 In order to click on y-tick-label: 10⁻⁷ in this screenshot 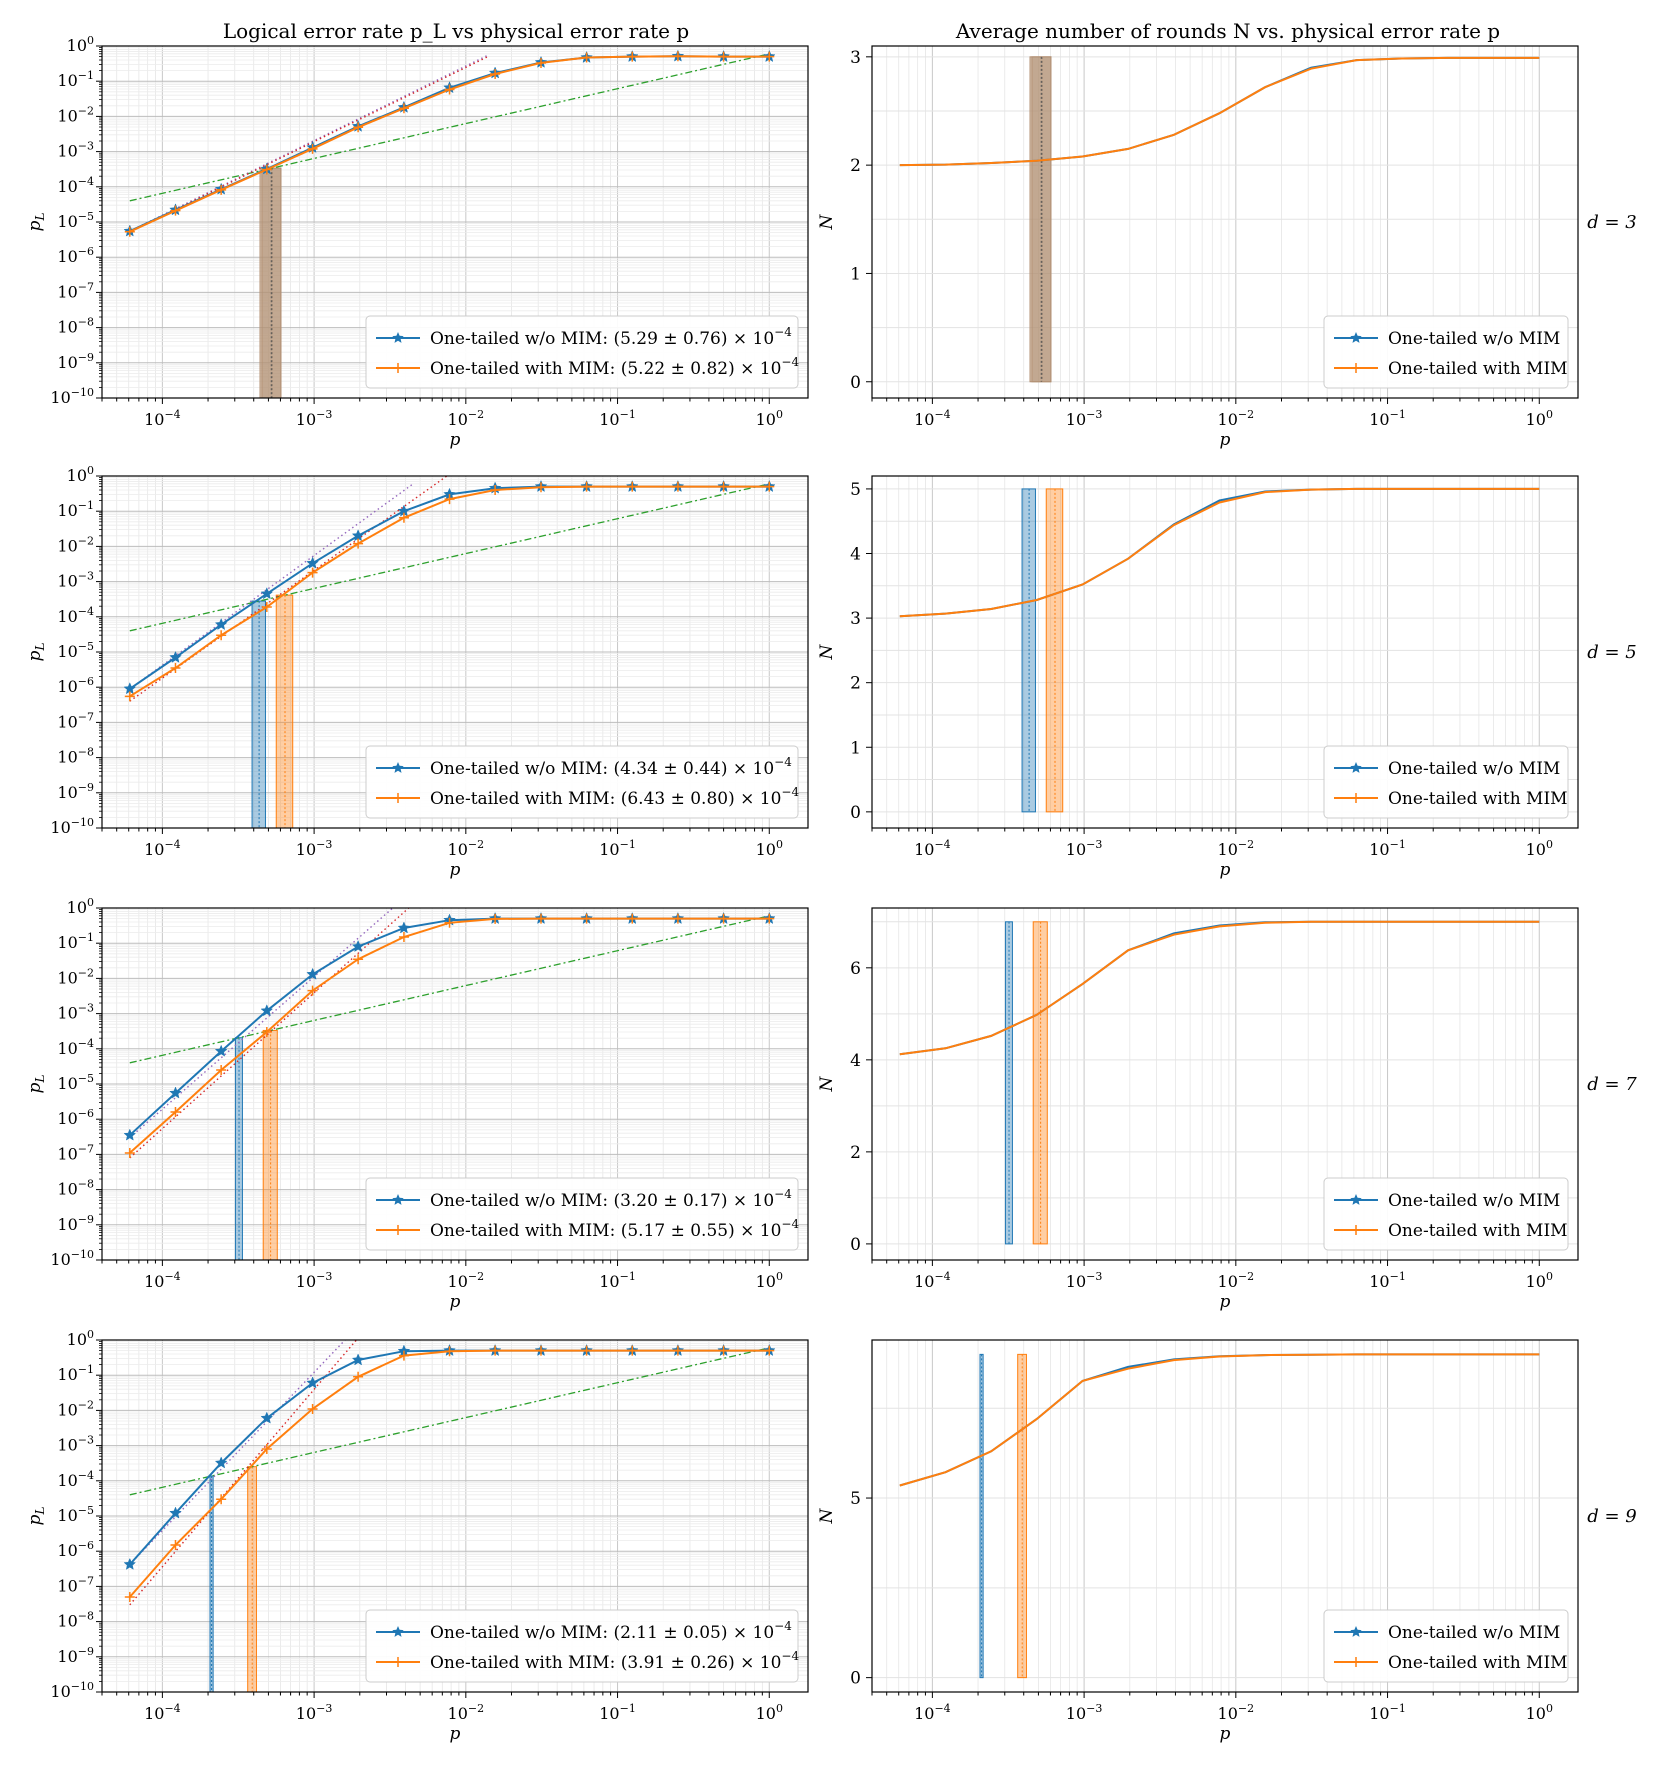, I will do `click(75, 1152)`.